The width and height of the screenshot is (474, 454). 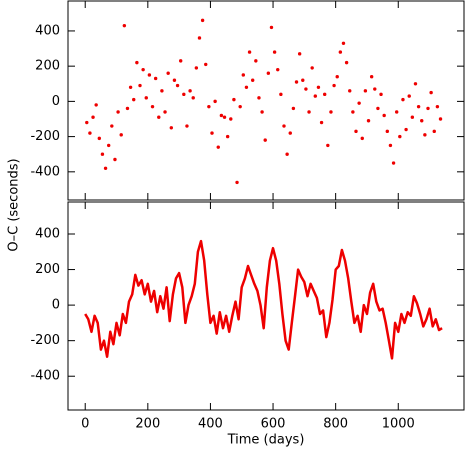 I want to click on x-tick-label: 400, so click(x=210, y=424).